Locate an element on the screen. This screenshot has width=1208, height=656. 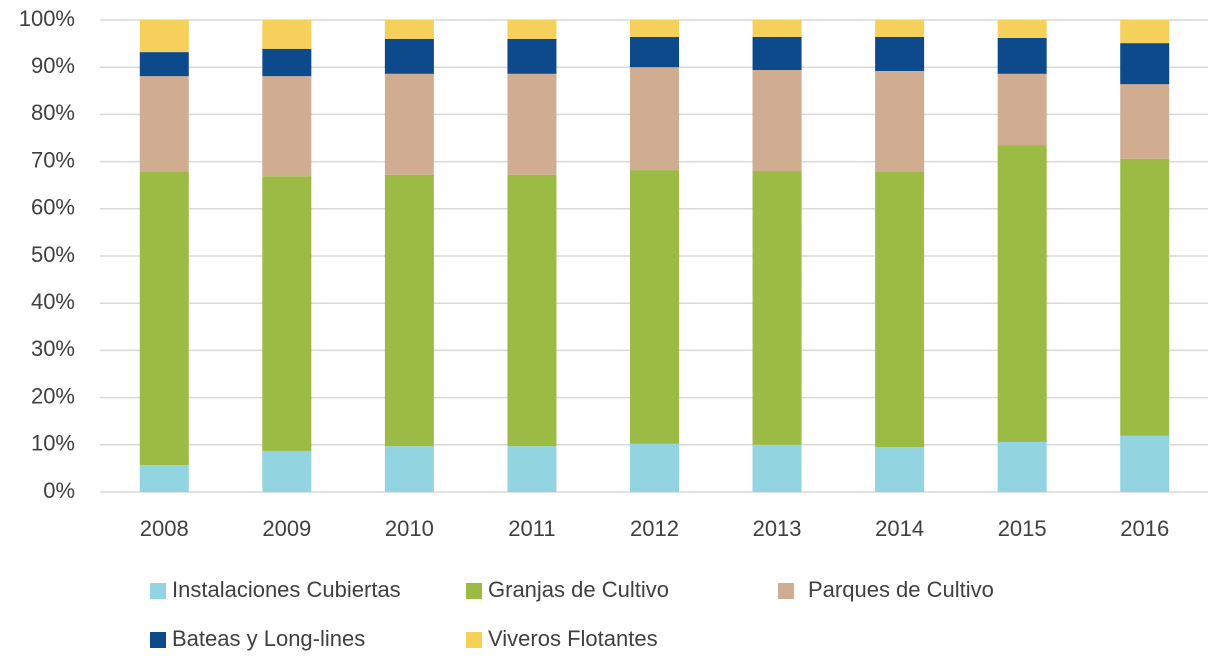
x-tick-label: 2015 is located at coordinates (1022, 528).